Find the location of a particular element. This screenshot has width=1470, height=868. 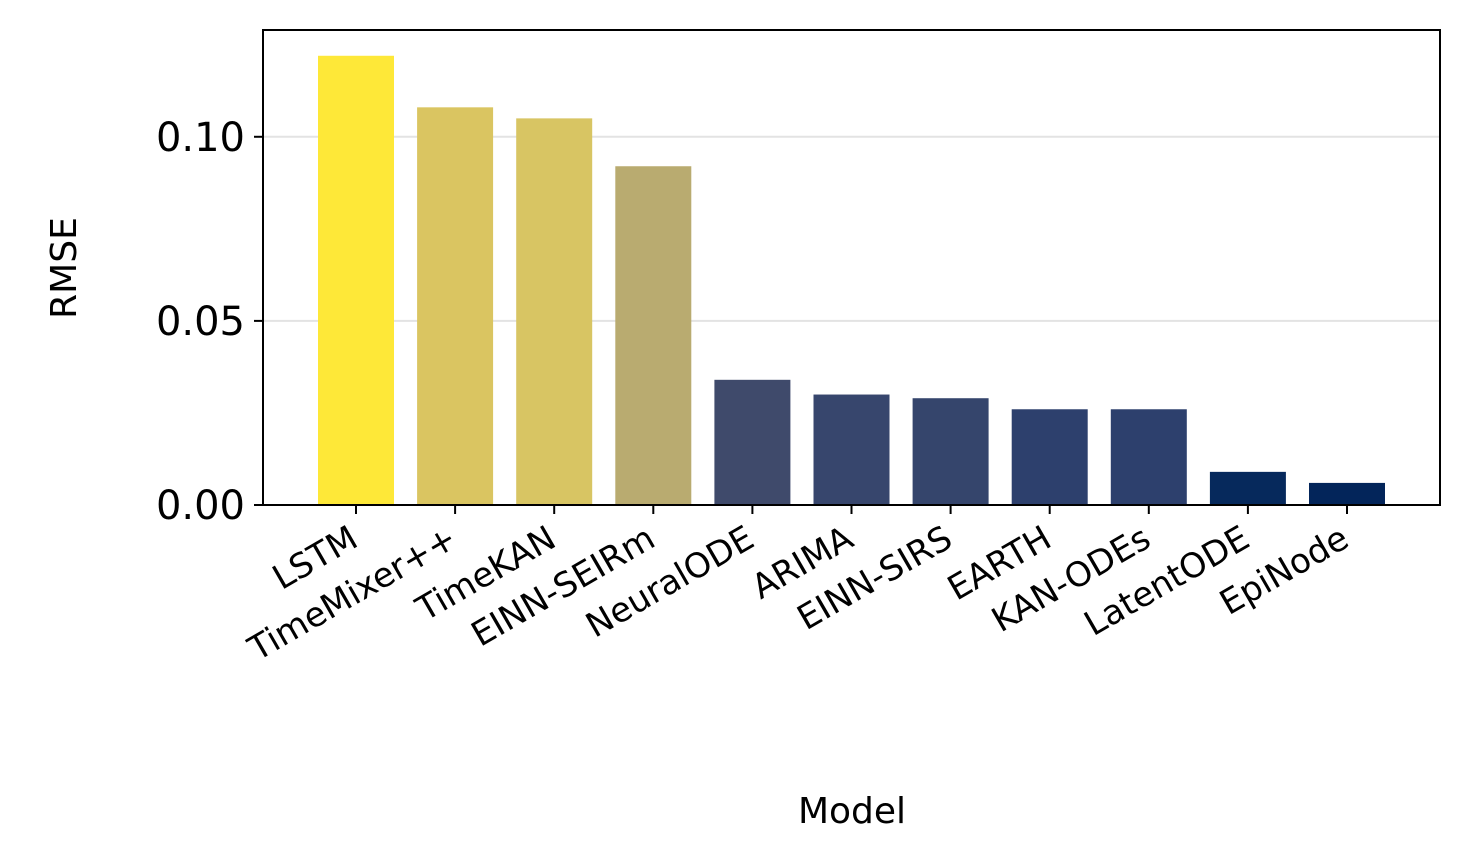

y-tick-label: 0.00 is located at coordinates (200, 506).